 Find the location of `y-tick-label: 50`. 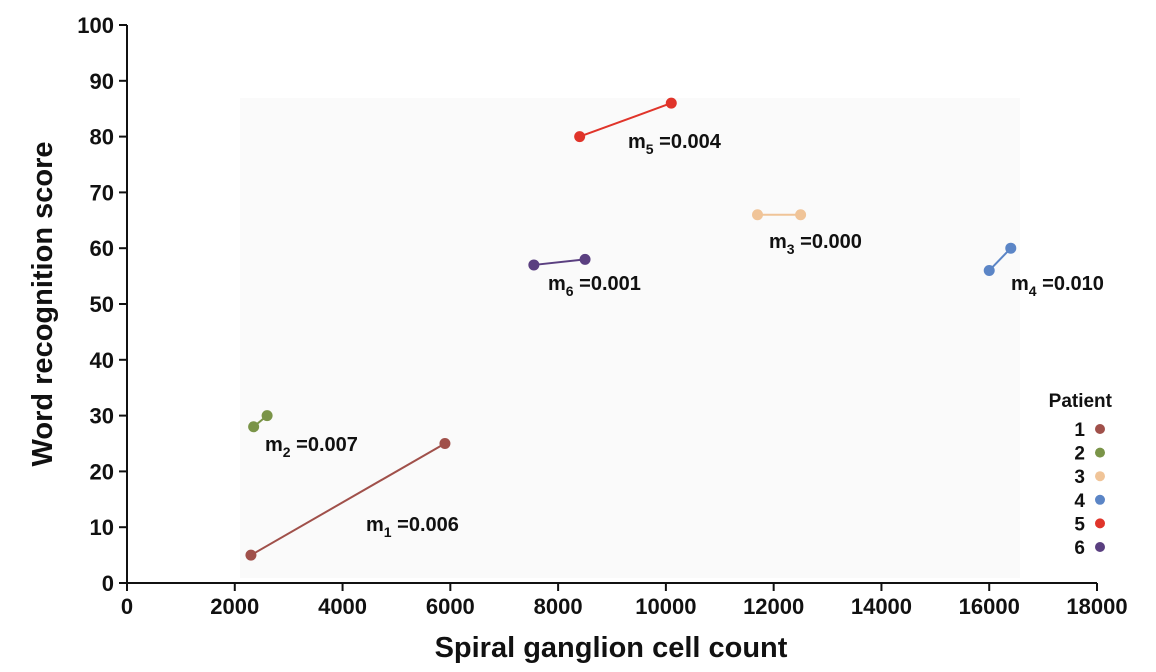

y-tick-label: 50 is located at coordinates (102, 304).